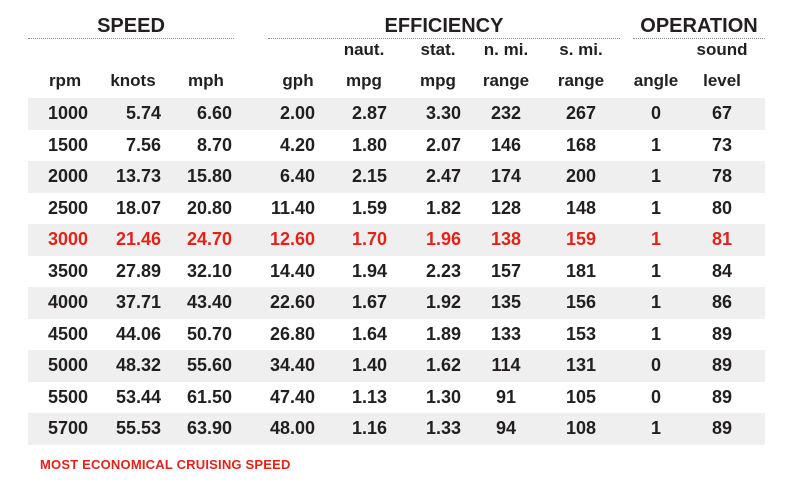 The height and width of the screenshot is (501, 786). Describe the element at coordinates (722, 144) in the screenshot. I see `cell-sound: 73` at that location.